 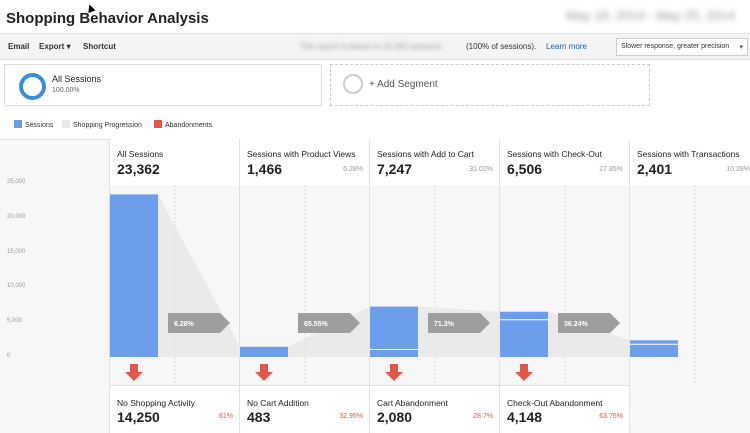 I want to click on step-value: 7,247, so click(x=395, y=169).